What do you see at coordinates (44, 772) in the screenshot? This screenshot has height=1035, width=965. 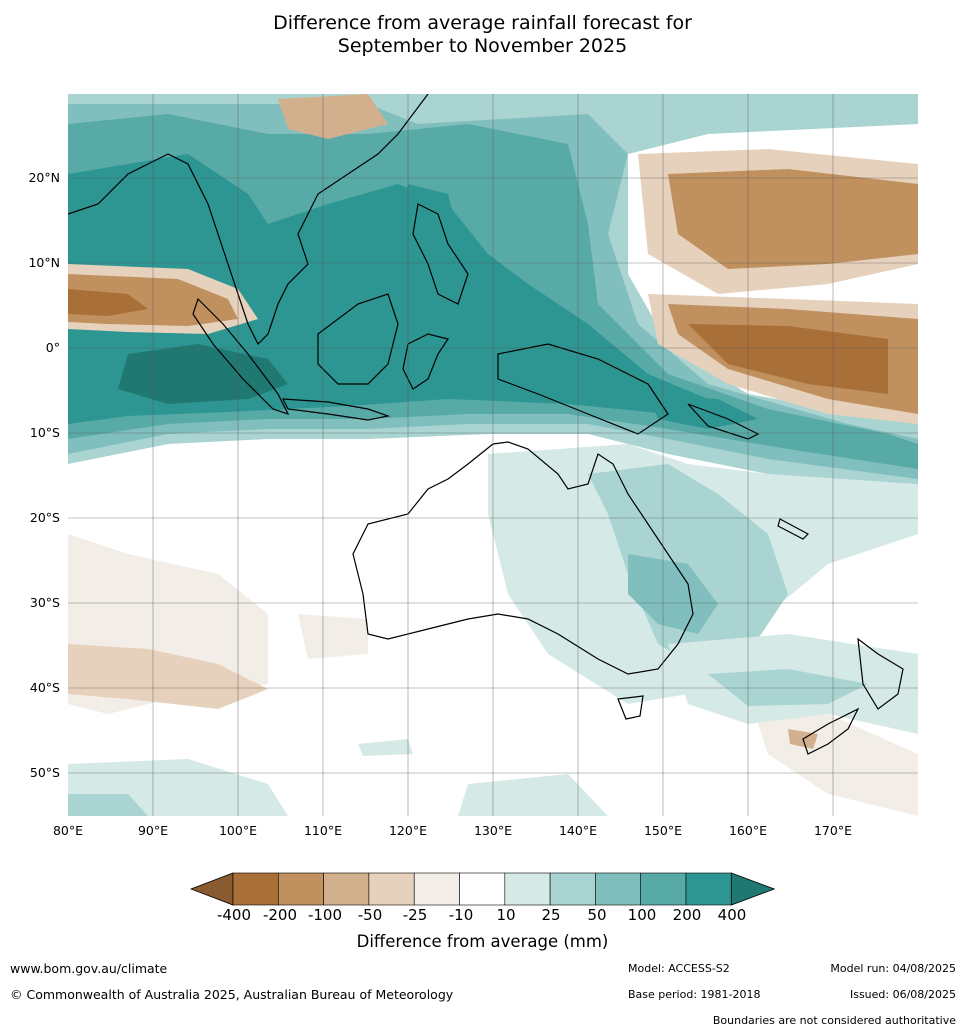 I see `lat-label-50s: 50°S` at bounding box center [44, 772].